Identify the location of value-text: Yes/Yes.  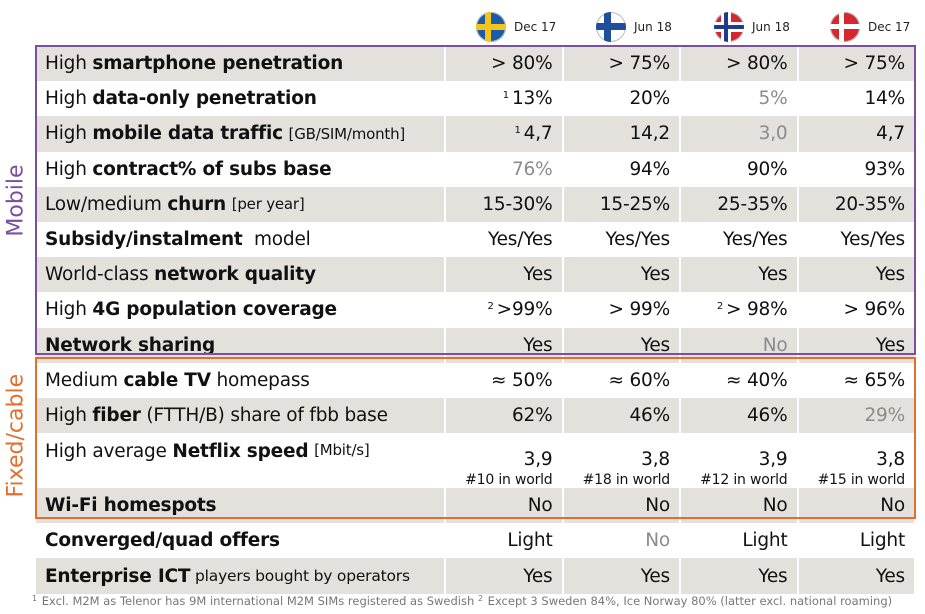
(637, 240).